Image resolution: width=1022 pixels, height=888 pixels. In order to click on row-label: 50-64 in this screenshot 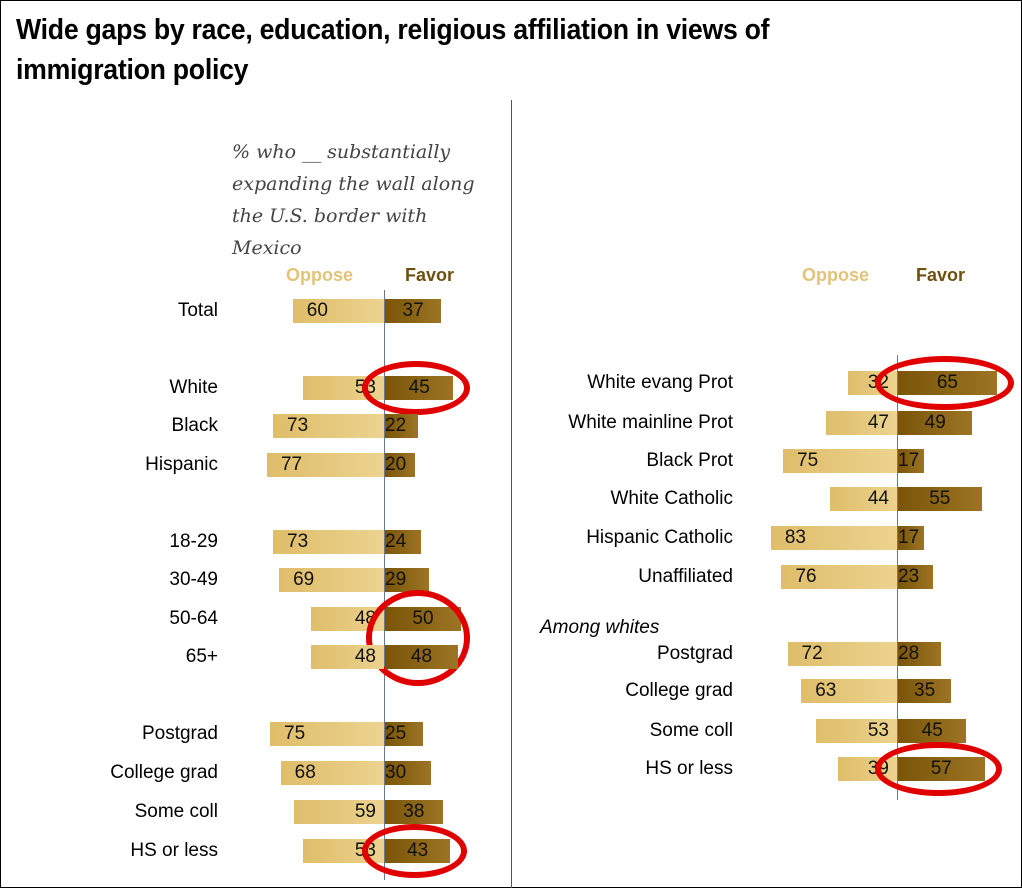, I will do `click(193, 618)`.